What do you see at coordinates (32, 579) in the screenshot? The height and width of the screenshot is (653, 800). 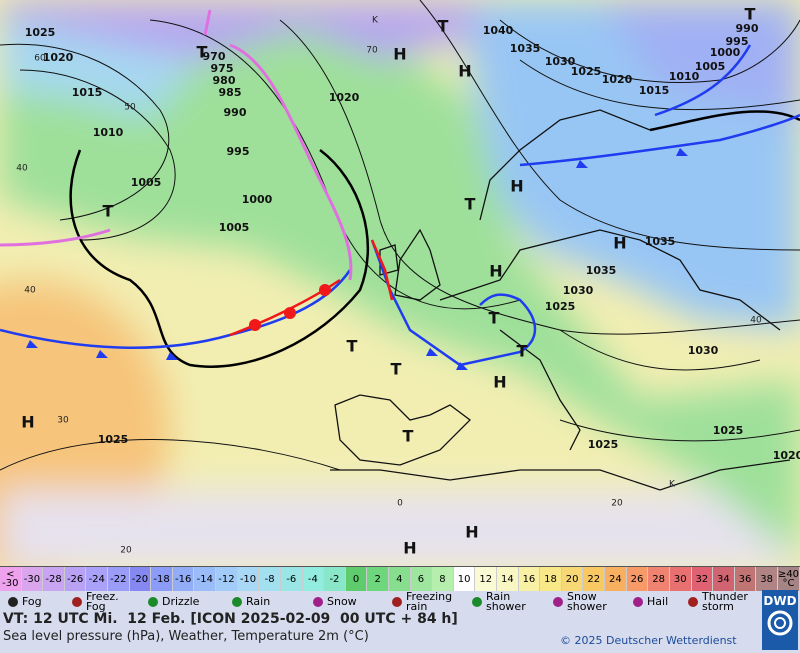 I see `scale-cell: -30` at bounding box center [32, 579].